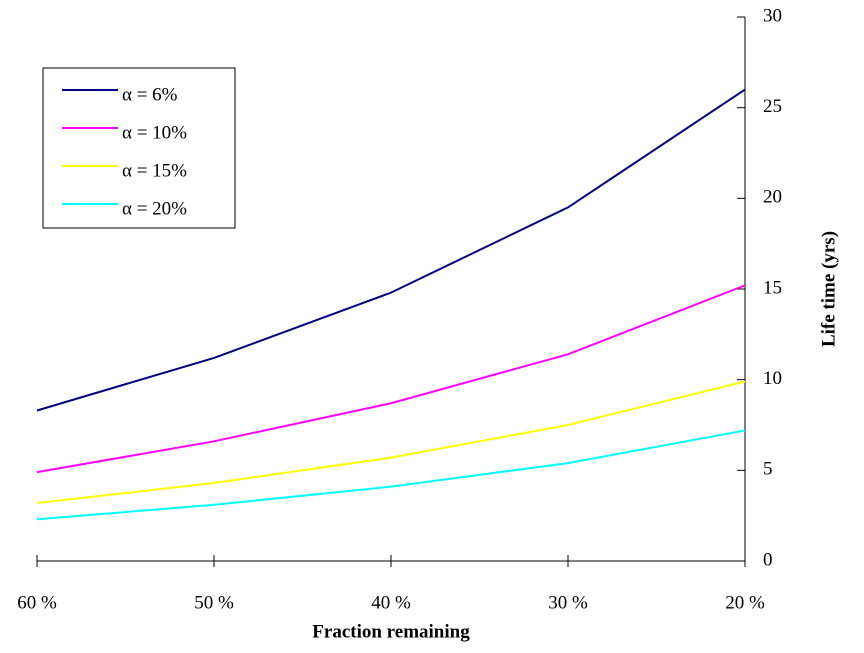 Image resolution: width=864 pixels, height=653 pixels. Describe the element at coordinates (745, 602) in the screenshot. I see `x-tick-label: 20 %` at that location.